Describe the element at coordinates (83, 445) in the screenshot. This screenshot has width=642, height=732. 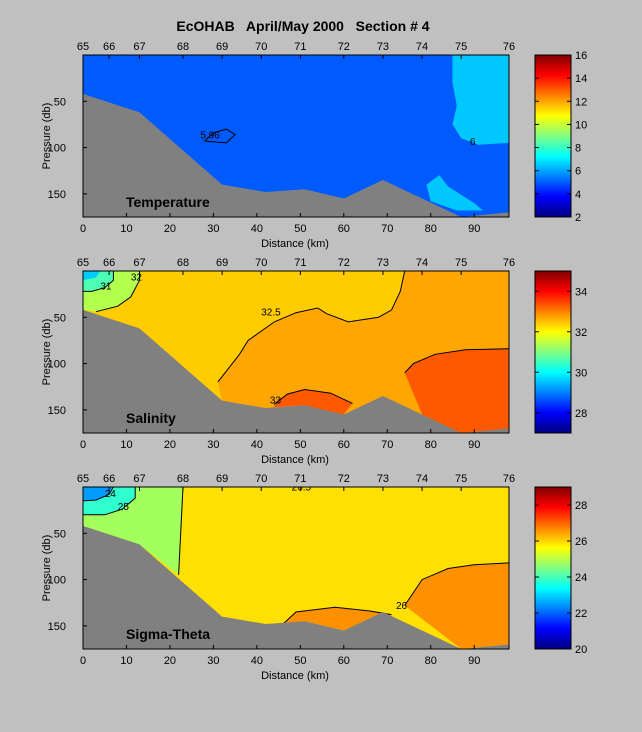
I see `x-tick-label-1: 0` at that location.